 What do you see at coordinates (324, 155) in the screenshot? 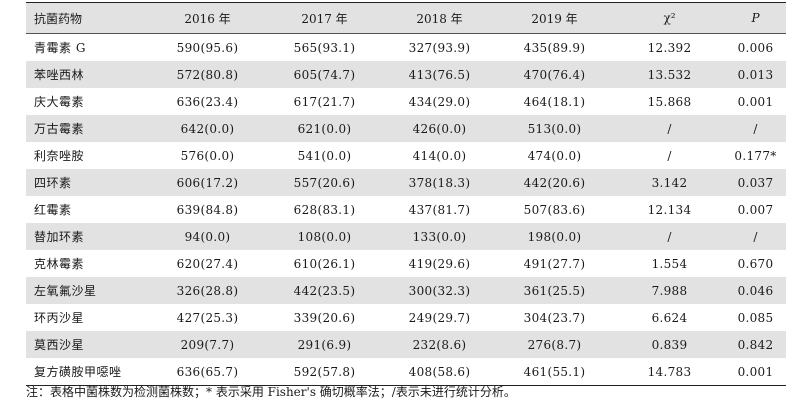
I see `cell-2017: 541(0.0)` at bounding box center [324, 155].